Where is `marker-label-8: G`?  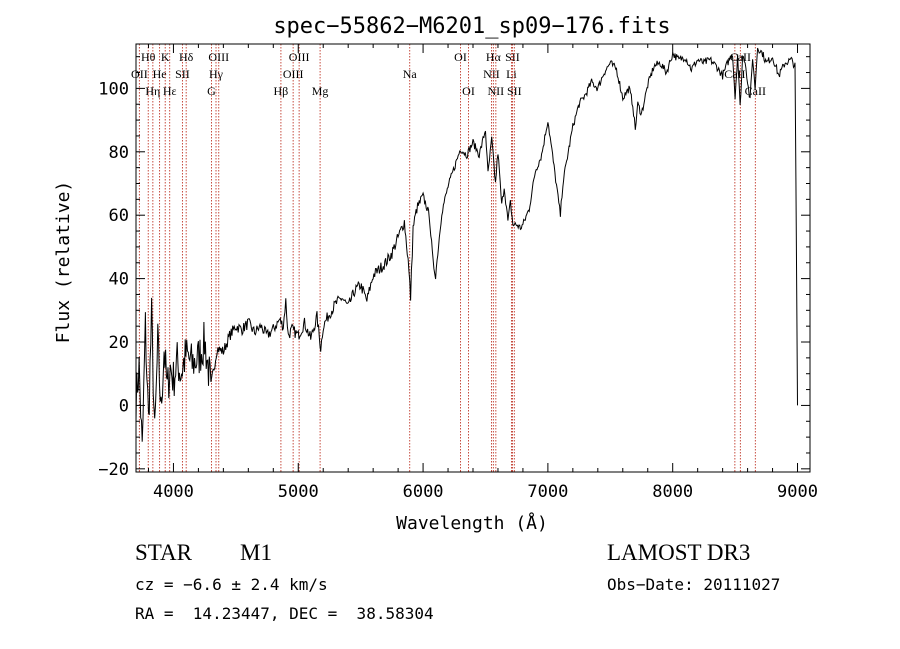
marker-label-8: G is located at coordinates (211, 91).